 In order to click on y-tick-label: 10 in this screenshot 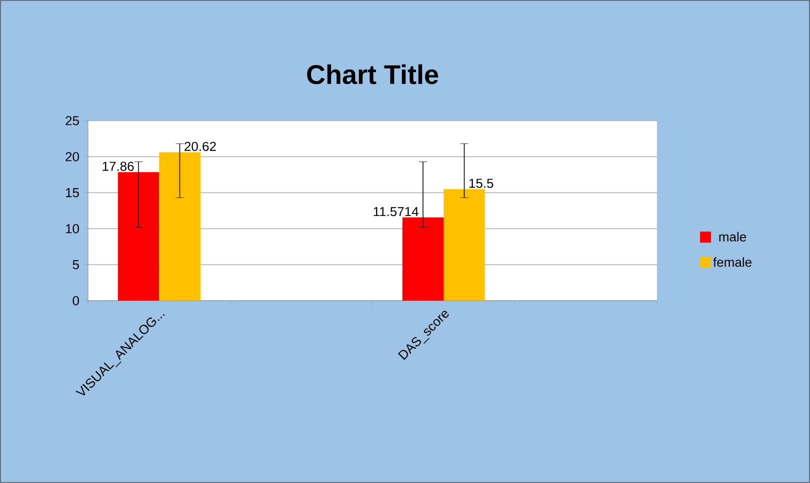, I will do `click(72, 229)`.